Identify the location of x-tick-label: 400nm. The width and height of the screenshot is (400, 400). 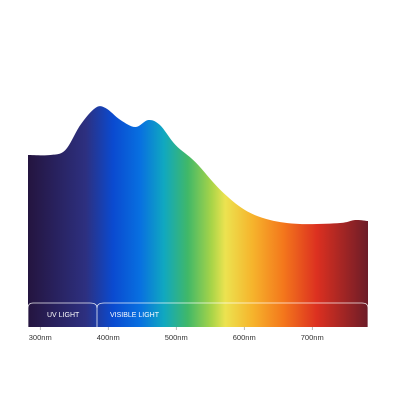
(108, 337).